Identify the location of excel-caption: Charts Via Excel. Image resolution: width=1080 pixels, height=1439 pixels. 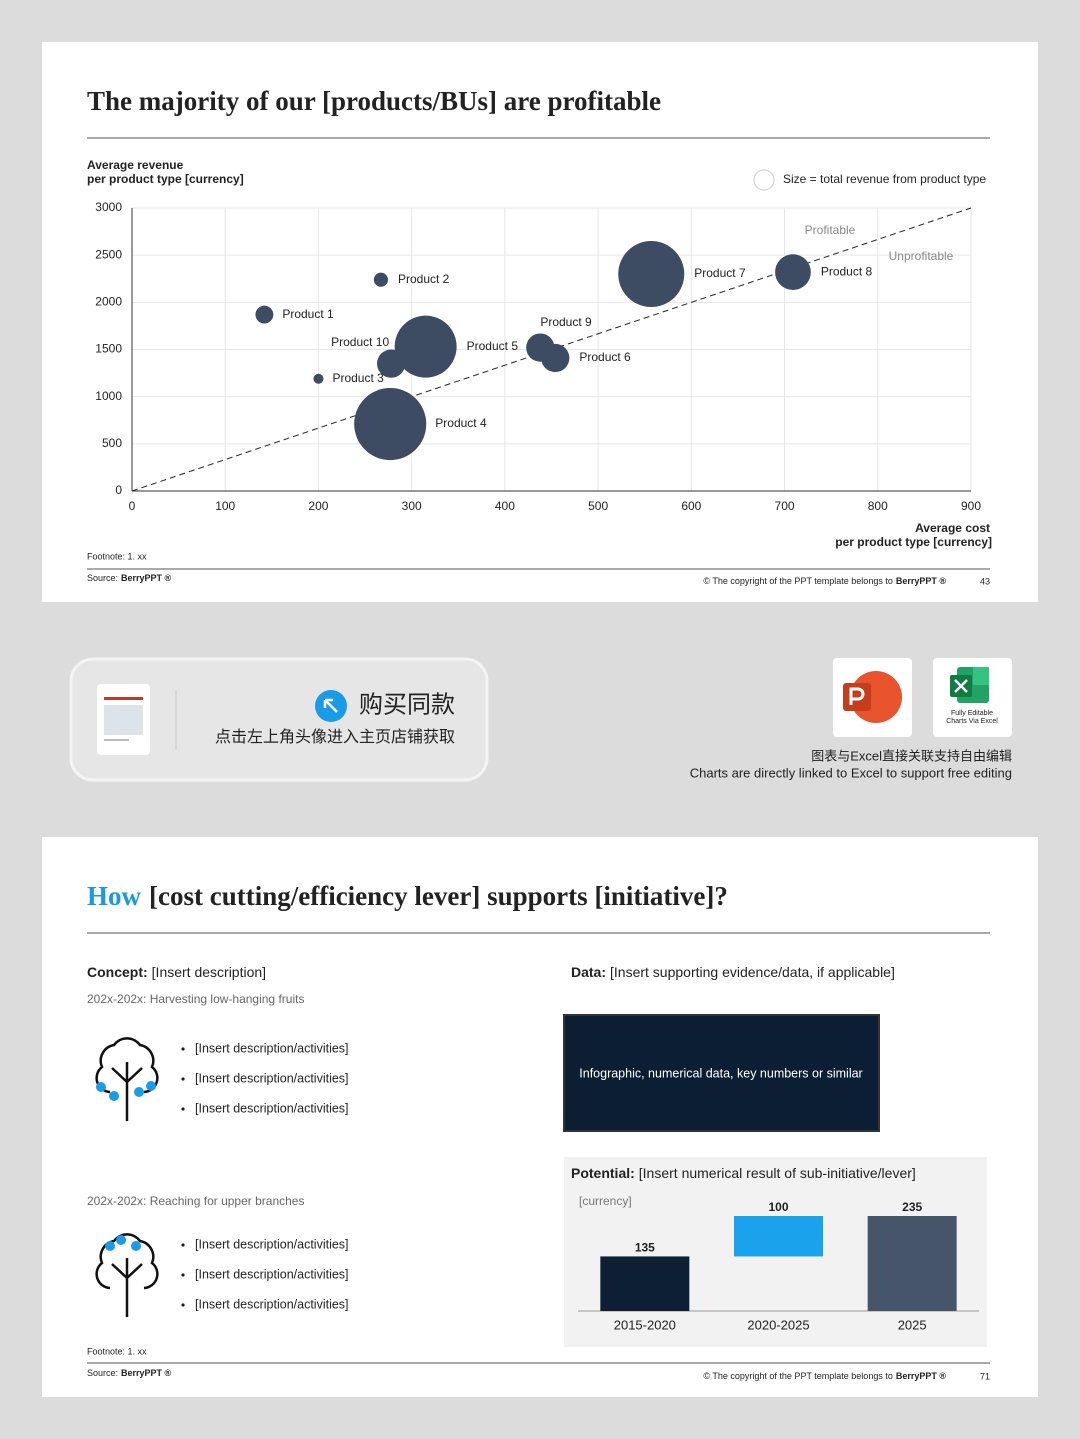
(972, 721).